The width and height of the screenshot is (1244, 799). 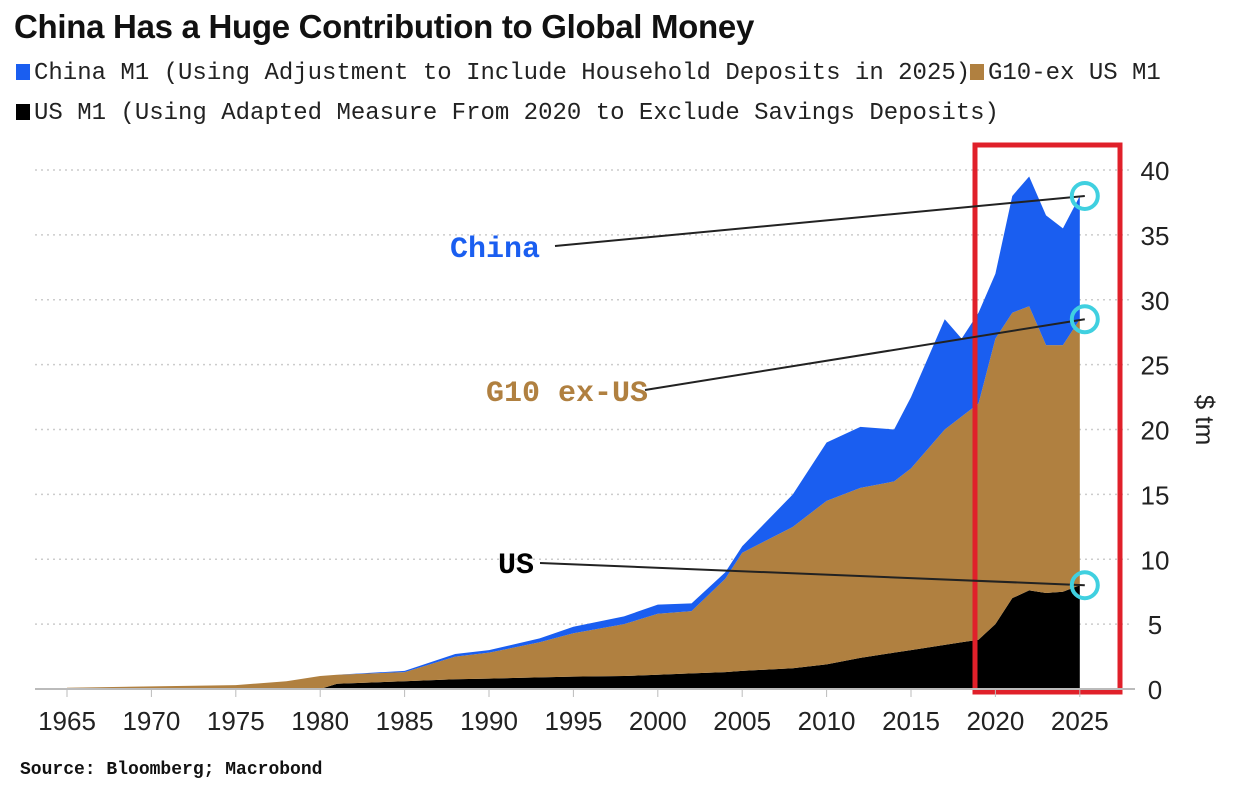 What do you see at coordinates (151, 721) in the screenshot?
I see `x-tick-label: 1970` at bounding box center [151, 721].